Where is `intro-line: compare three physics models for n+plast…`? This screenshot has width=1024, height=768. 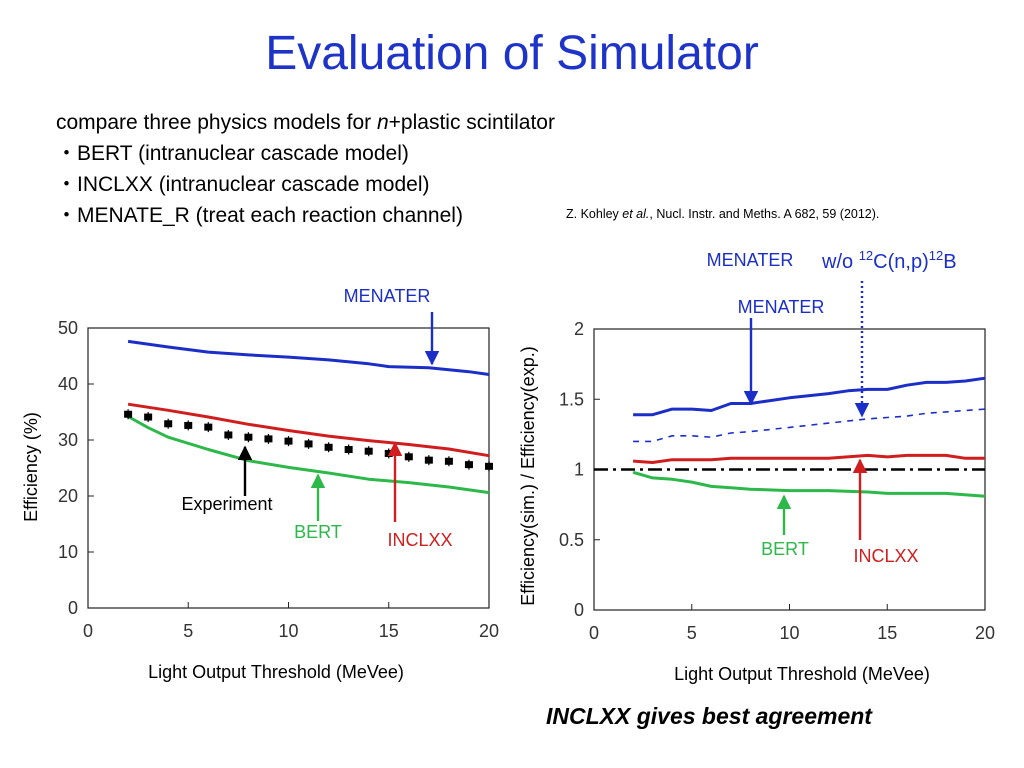 intro-line: compare three physics models for n+plast… is located at coordinates (305, 122).